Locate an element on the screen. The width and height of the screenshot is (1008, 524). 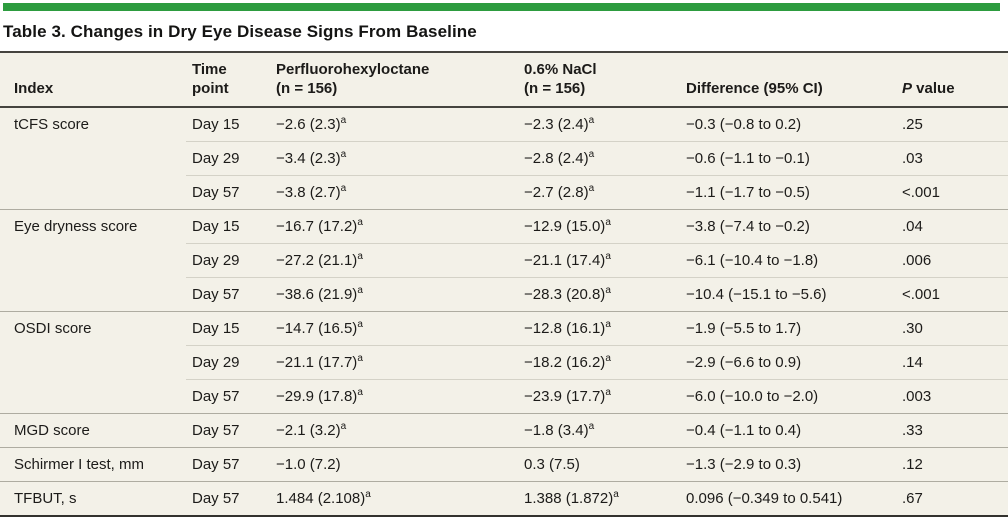
nacl-value-cell: −12.8 (16.1)a is located at coordinates (599, 328).